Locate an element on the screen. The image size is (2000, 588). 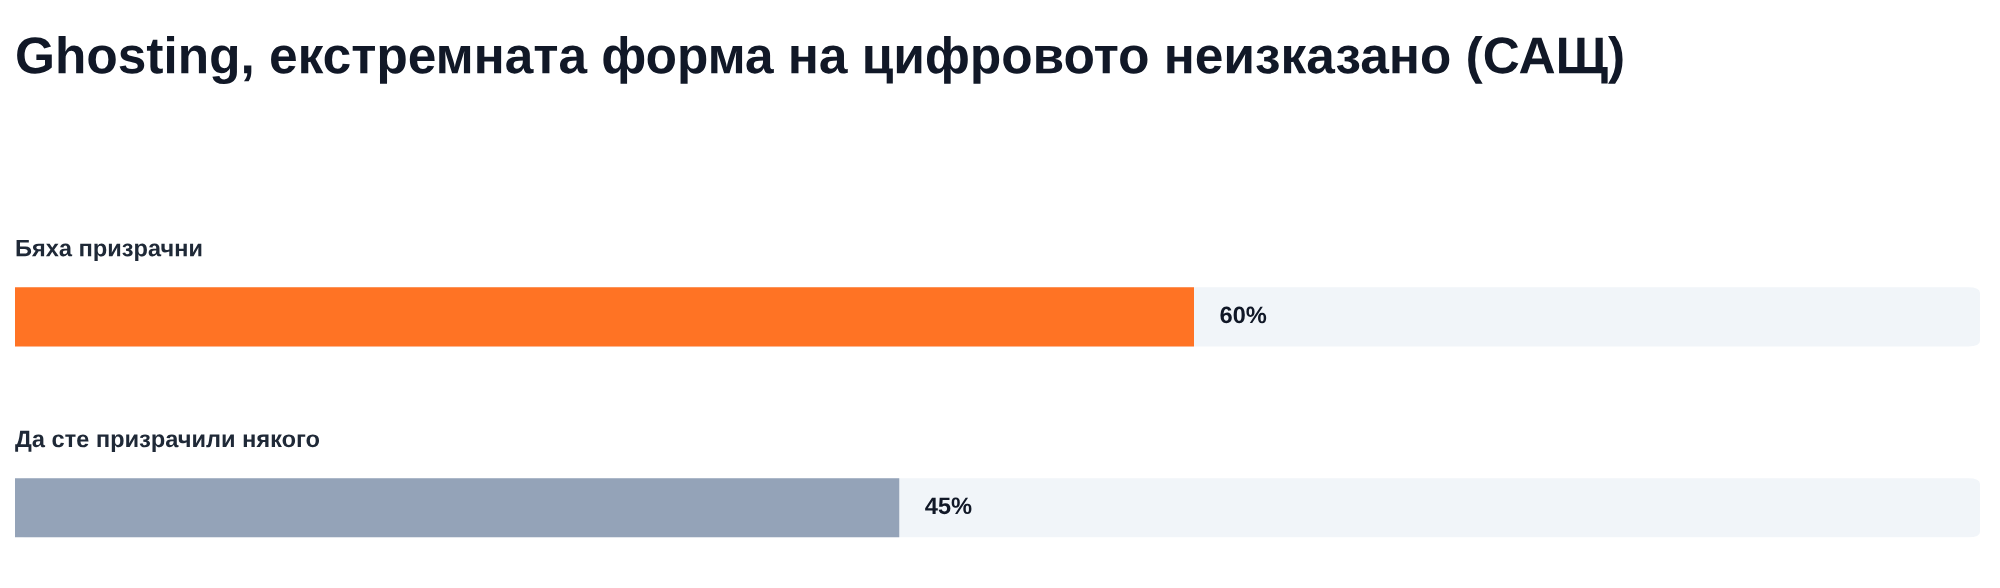
data-label: 45% is located at coordinates (948, 506).